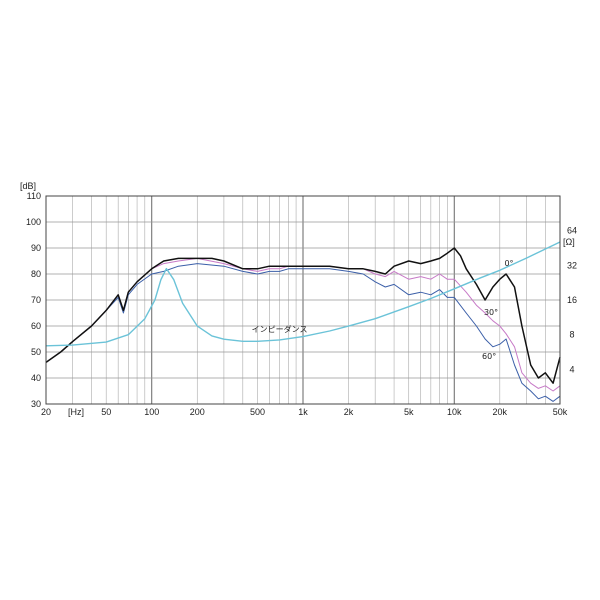  What do you see at coordinates (569, 242) in the screenshot?
I see `y2-unit-label: [Ω]` at bounding box center [569, 242].